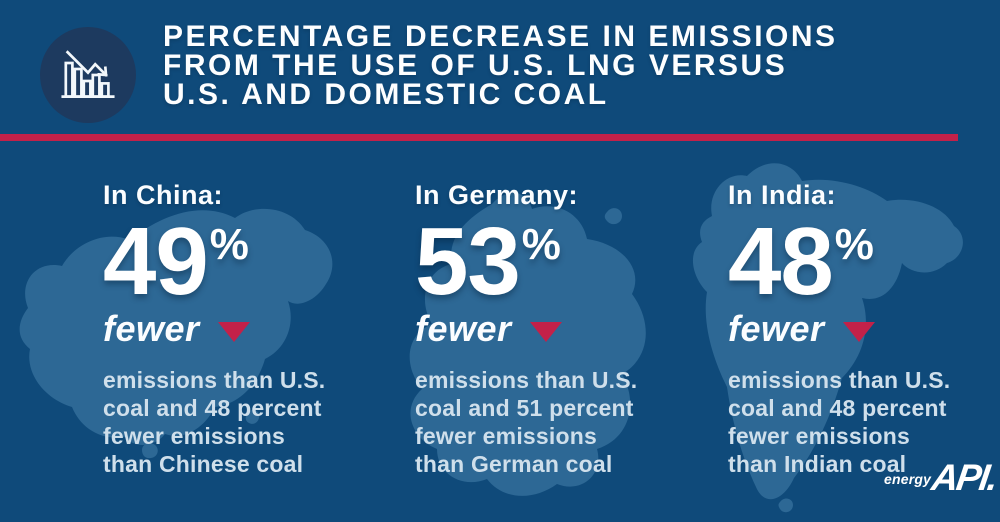 This screenshot has height=522, width=1000. What do you see at coordinates (203, 463) in the screenshot?
I see `description-line: than Chinese coal` at bounding box center [203, 463].